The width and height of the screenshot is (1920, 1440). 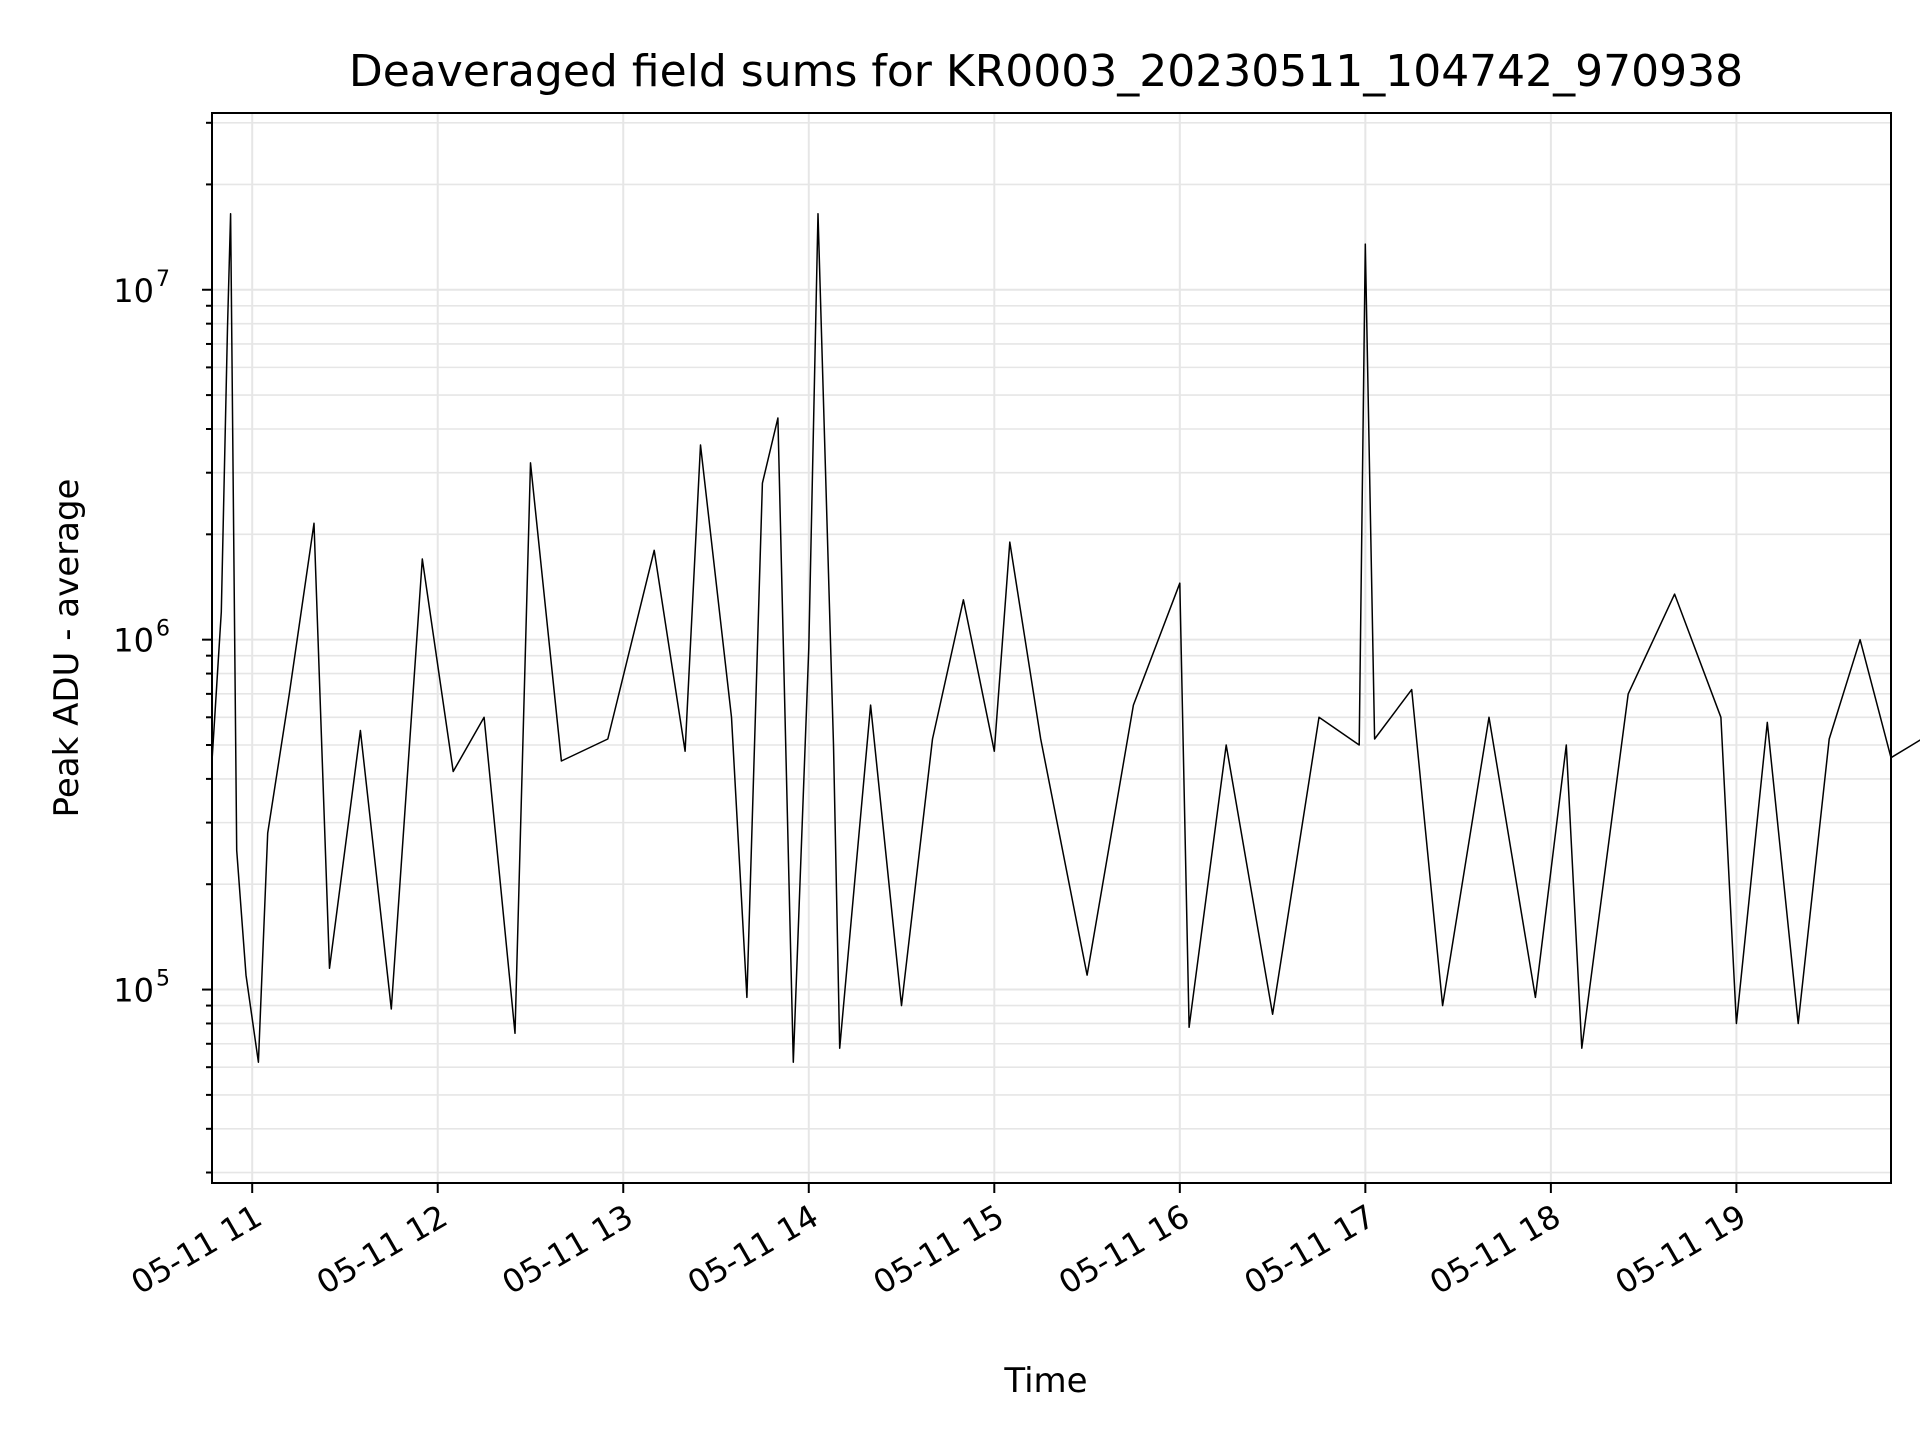 I want to click on y-tick-exponent: 7, so click(x=163, y=279).